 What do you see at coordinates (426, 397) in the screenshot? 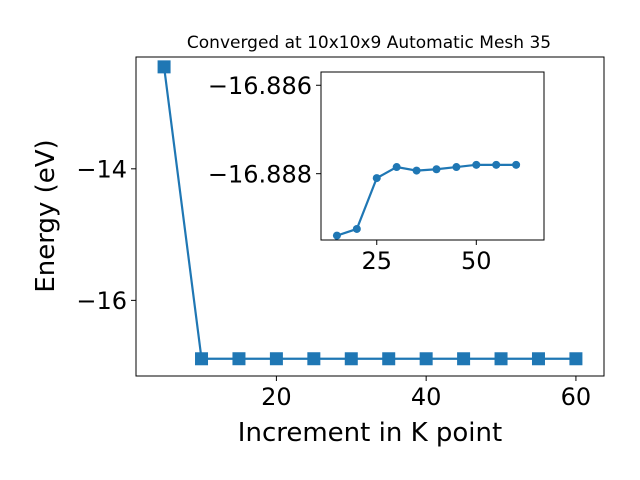
I see `main-x-tick-label: 40` at bounding box center [426, 397].